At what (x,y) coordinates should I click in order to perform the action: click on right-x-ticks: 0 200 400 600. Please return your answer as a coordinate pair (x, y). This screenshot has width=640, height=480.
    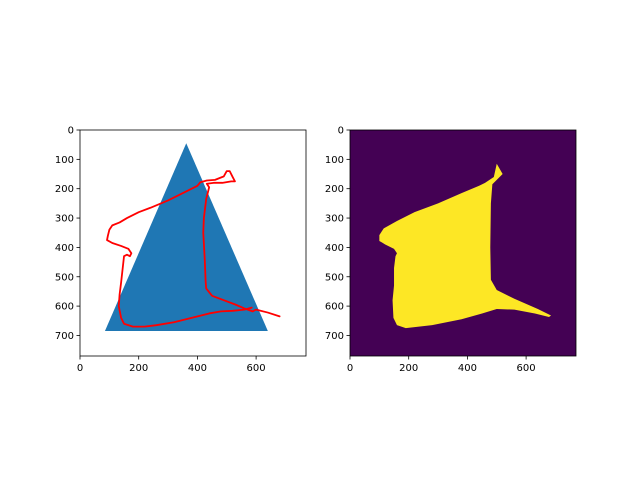
    Looking at the image, I should click on (441, 365).